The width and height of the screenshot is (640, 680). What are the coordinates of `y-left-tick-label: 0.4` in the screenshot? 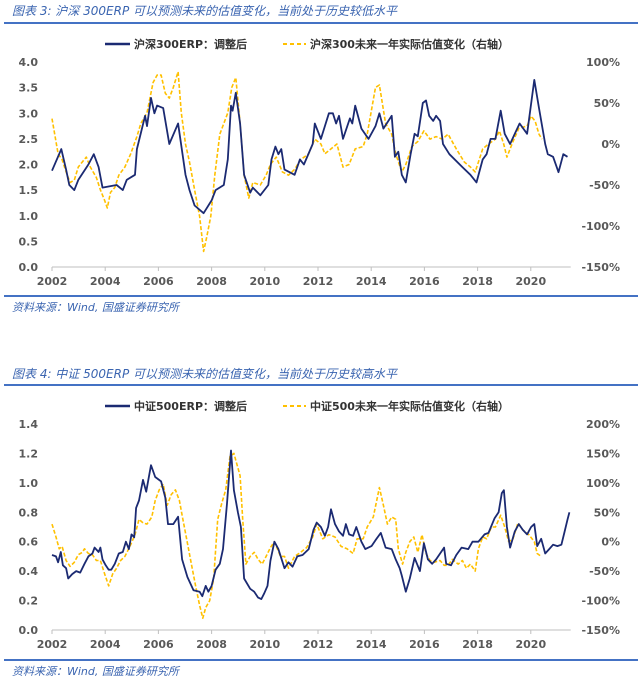 It's located at (29, 571).